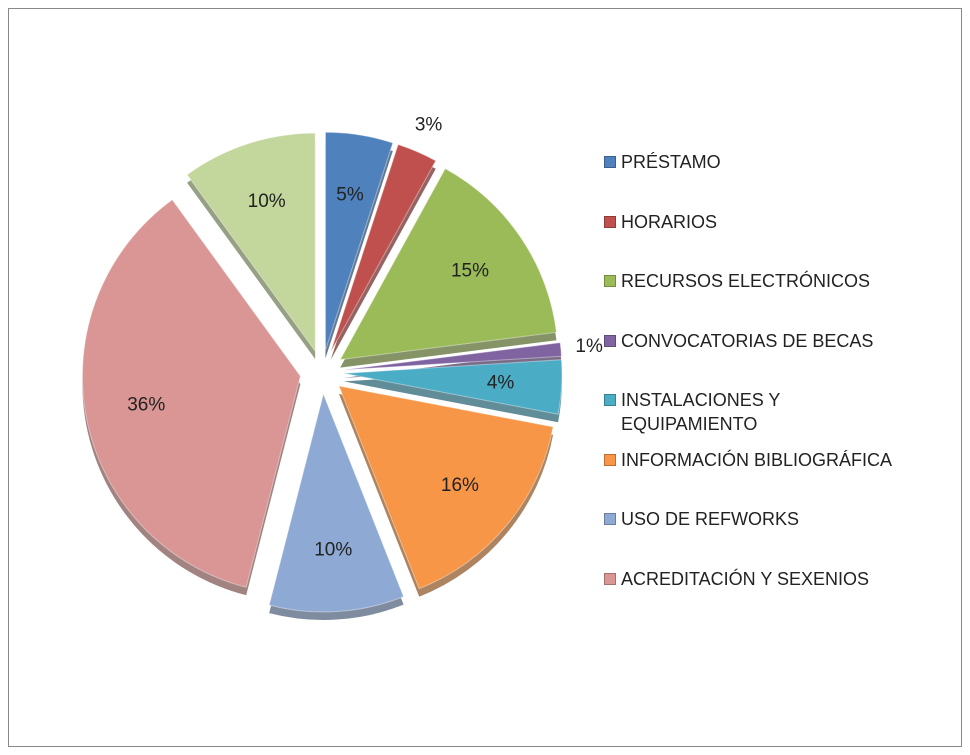  What do you see at coordinates (747, 340) in the screenshot?
I see `legend-label: CONVOCATORIAS DE BECAS` at bounding box center [747, 340].